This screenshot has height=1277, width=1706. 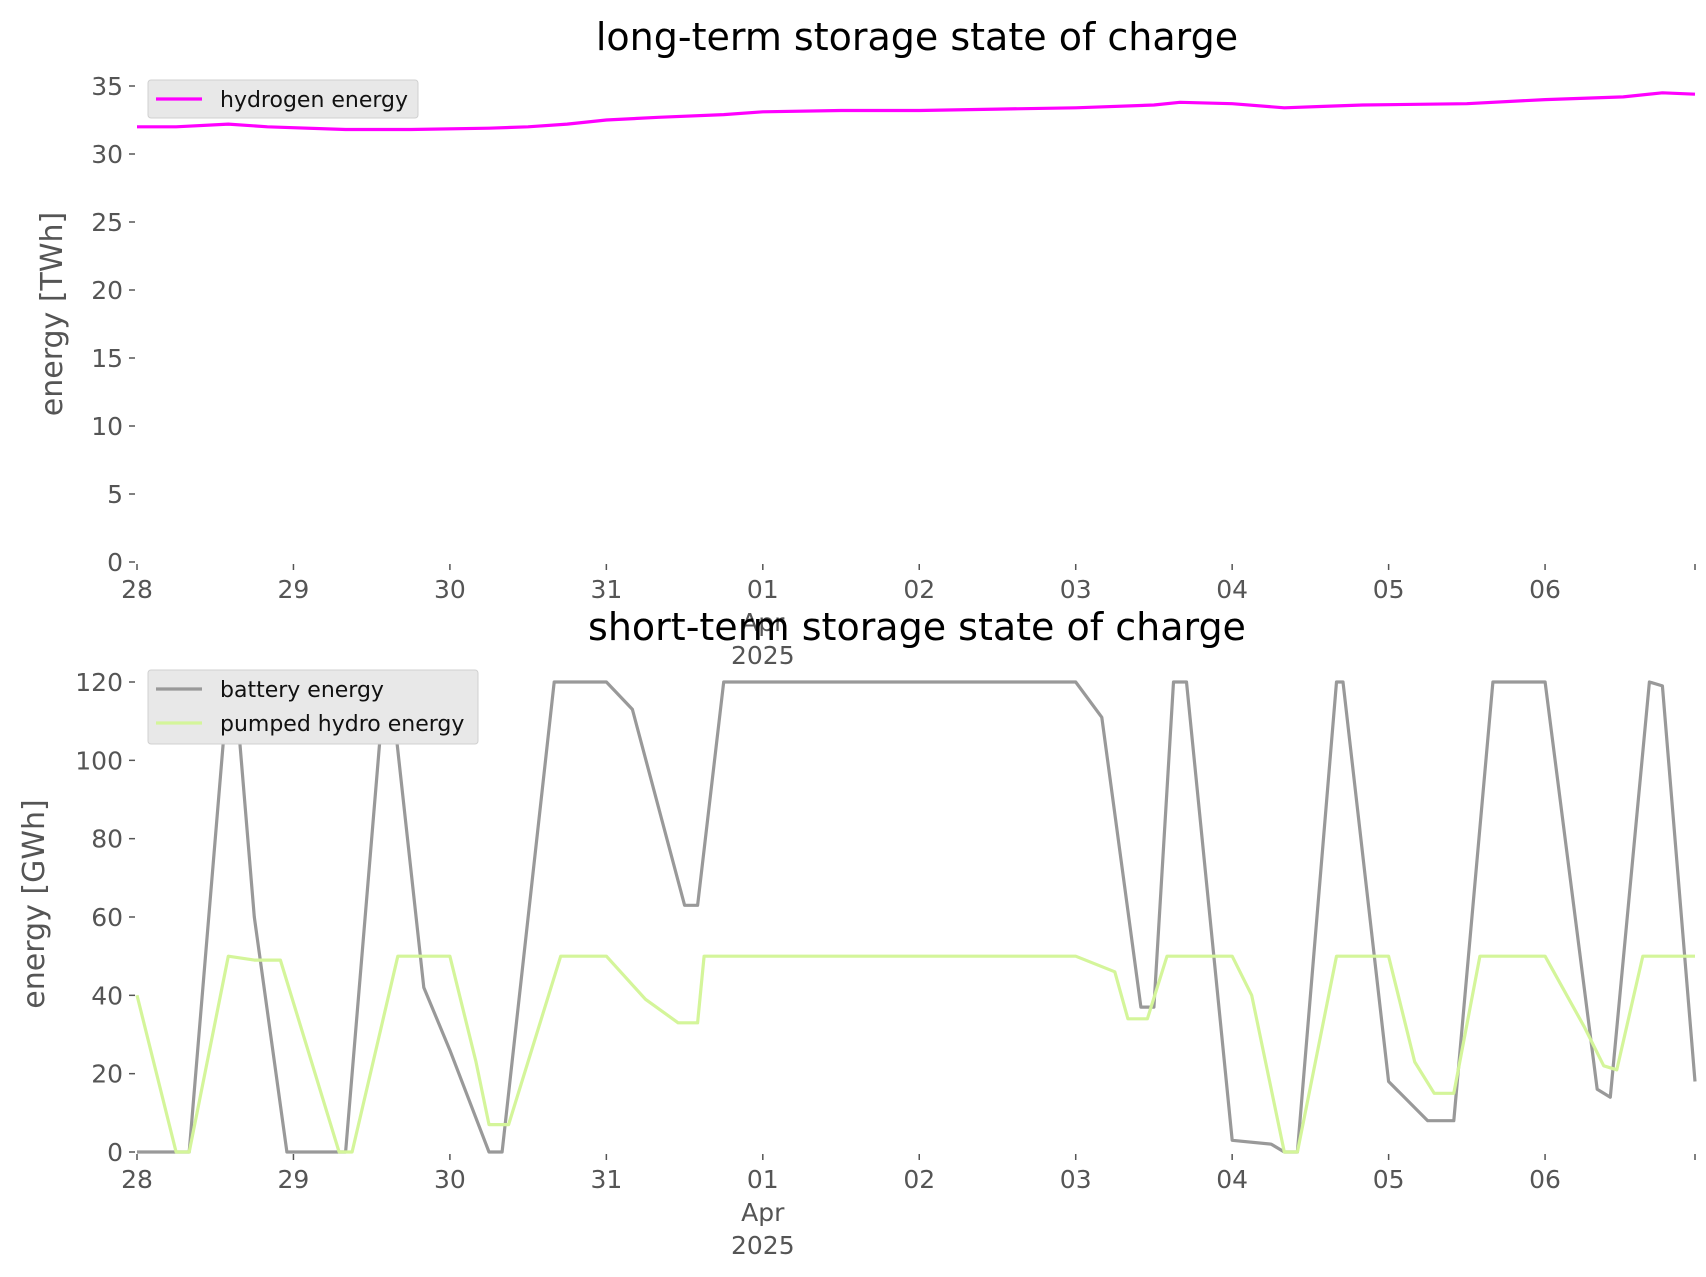 I want to click on y-tick-label: 120, so click(x=99, y=682).